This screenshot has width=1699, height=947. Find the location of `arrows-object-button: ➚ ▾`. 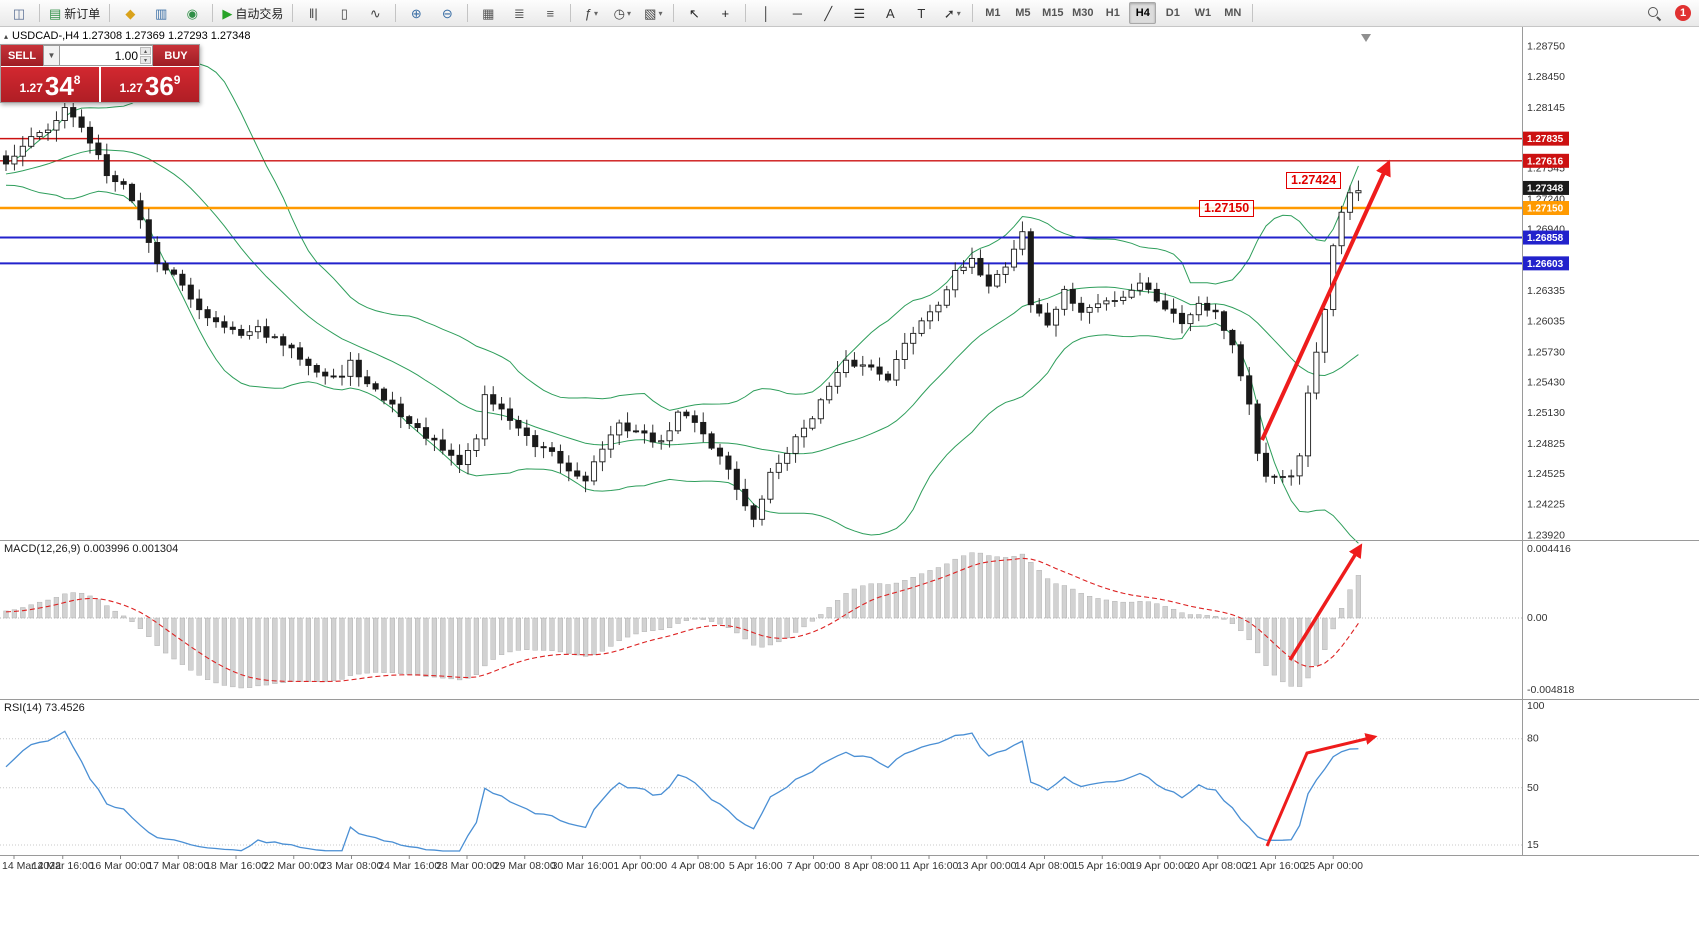

arrows-object-button: ➚ ▾ is located at coordinates (952, 13).